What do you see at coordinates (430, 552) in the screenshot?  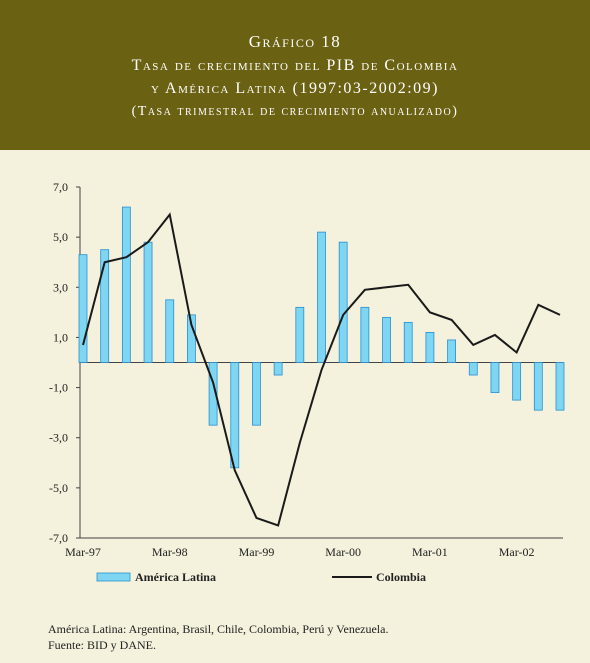 I see `x-tick-label: Mar-01` at bounding box center [430, 552].